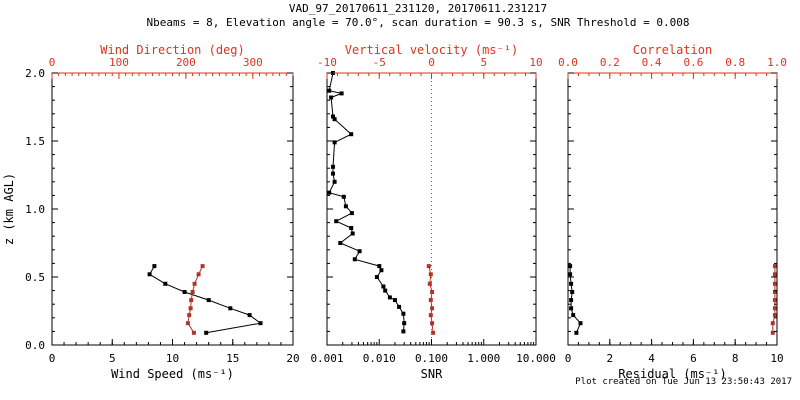  Describe the element at coordinates (35, 345) in the screenshot. I see `y-tick-label: 0.0` at that location.